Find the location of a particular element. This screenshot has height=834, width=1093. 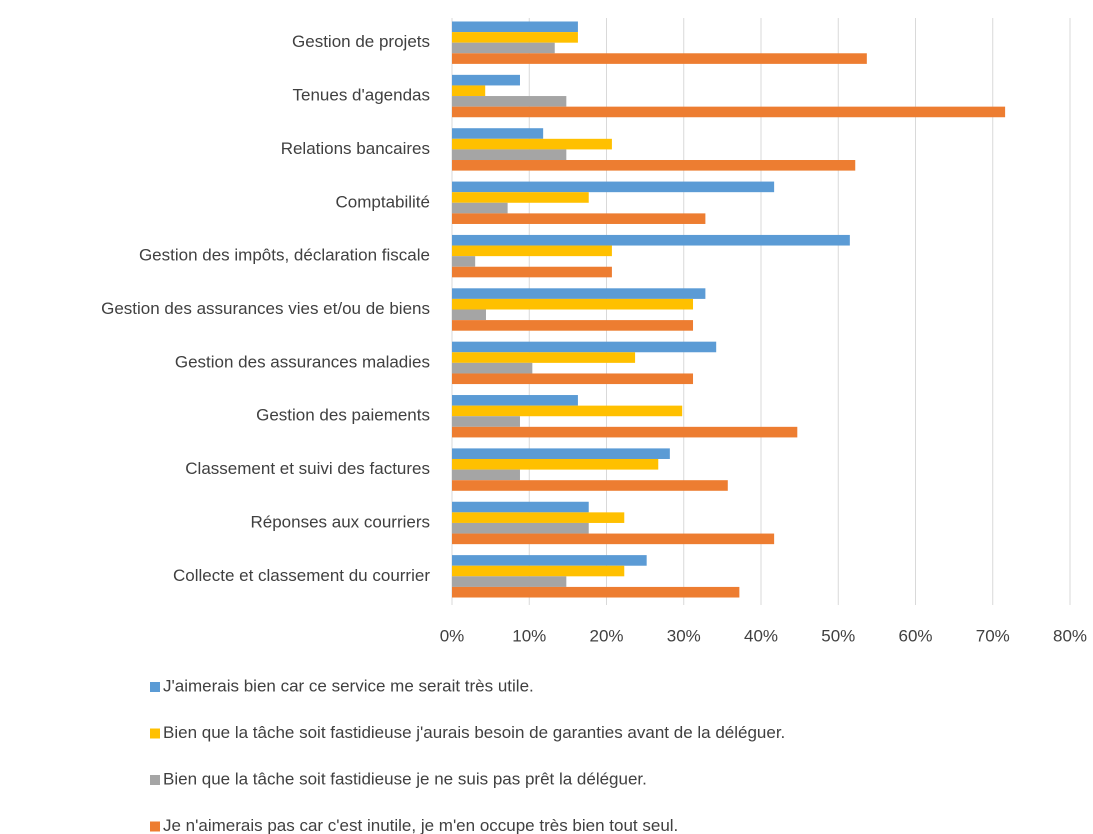

y-tick-label: Gestion des assurances maladies is located at coordinates (302, 361).